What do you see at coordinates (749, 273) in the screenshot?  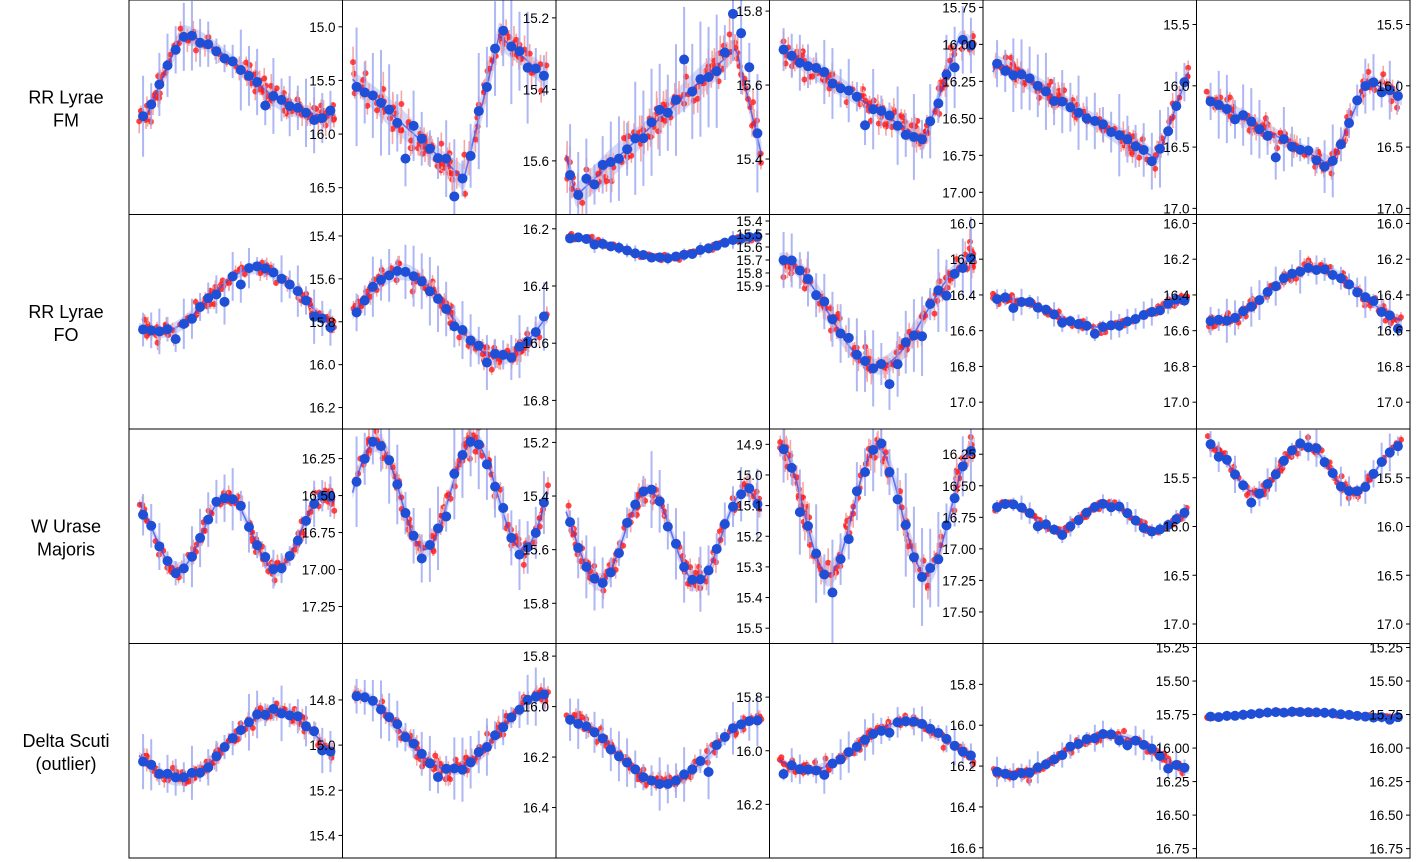 I see `y-tick-label: 15.8` at bounding box center [749, 273].